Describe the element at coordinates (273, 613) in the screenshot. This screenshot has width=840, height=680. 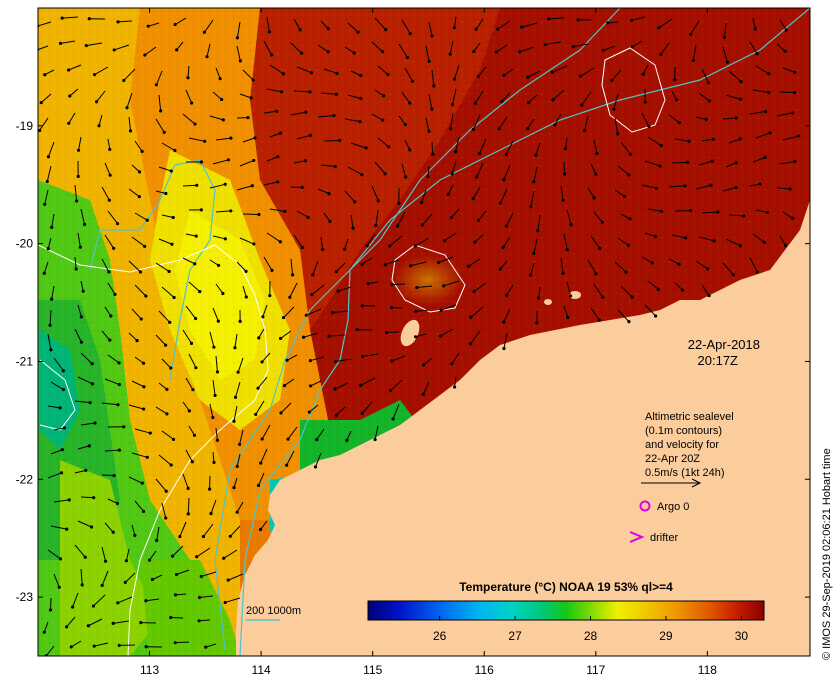
I see `bathymetry-legend: 200 1000m` at that location.